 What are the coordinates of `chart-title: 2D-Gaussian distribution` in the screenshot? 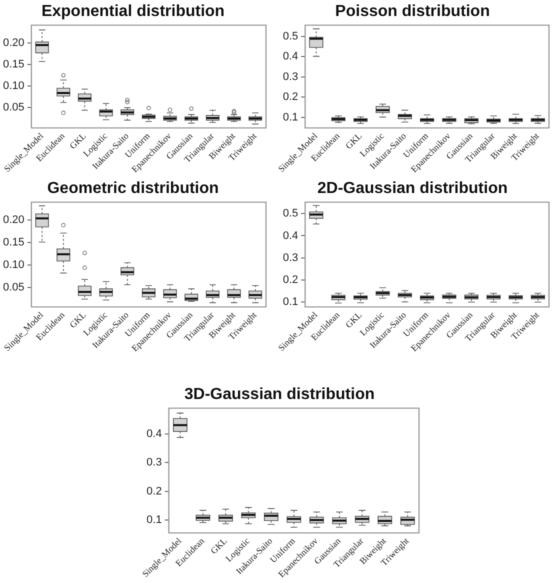 It's located at (412, 189).